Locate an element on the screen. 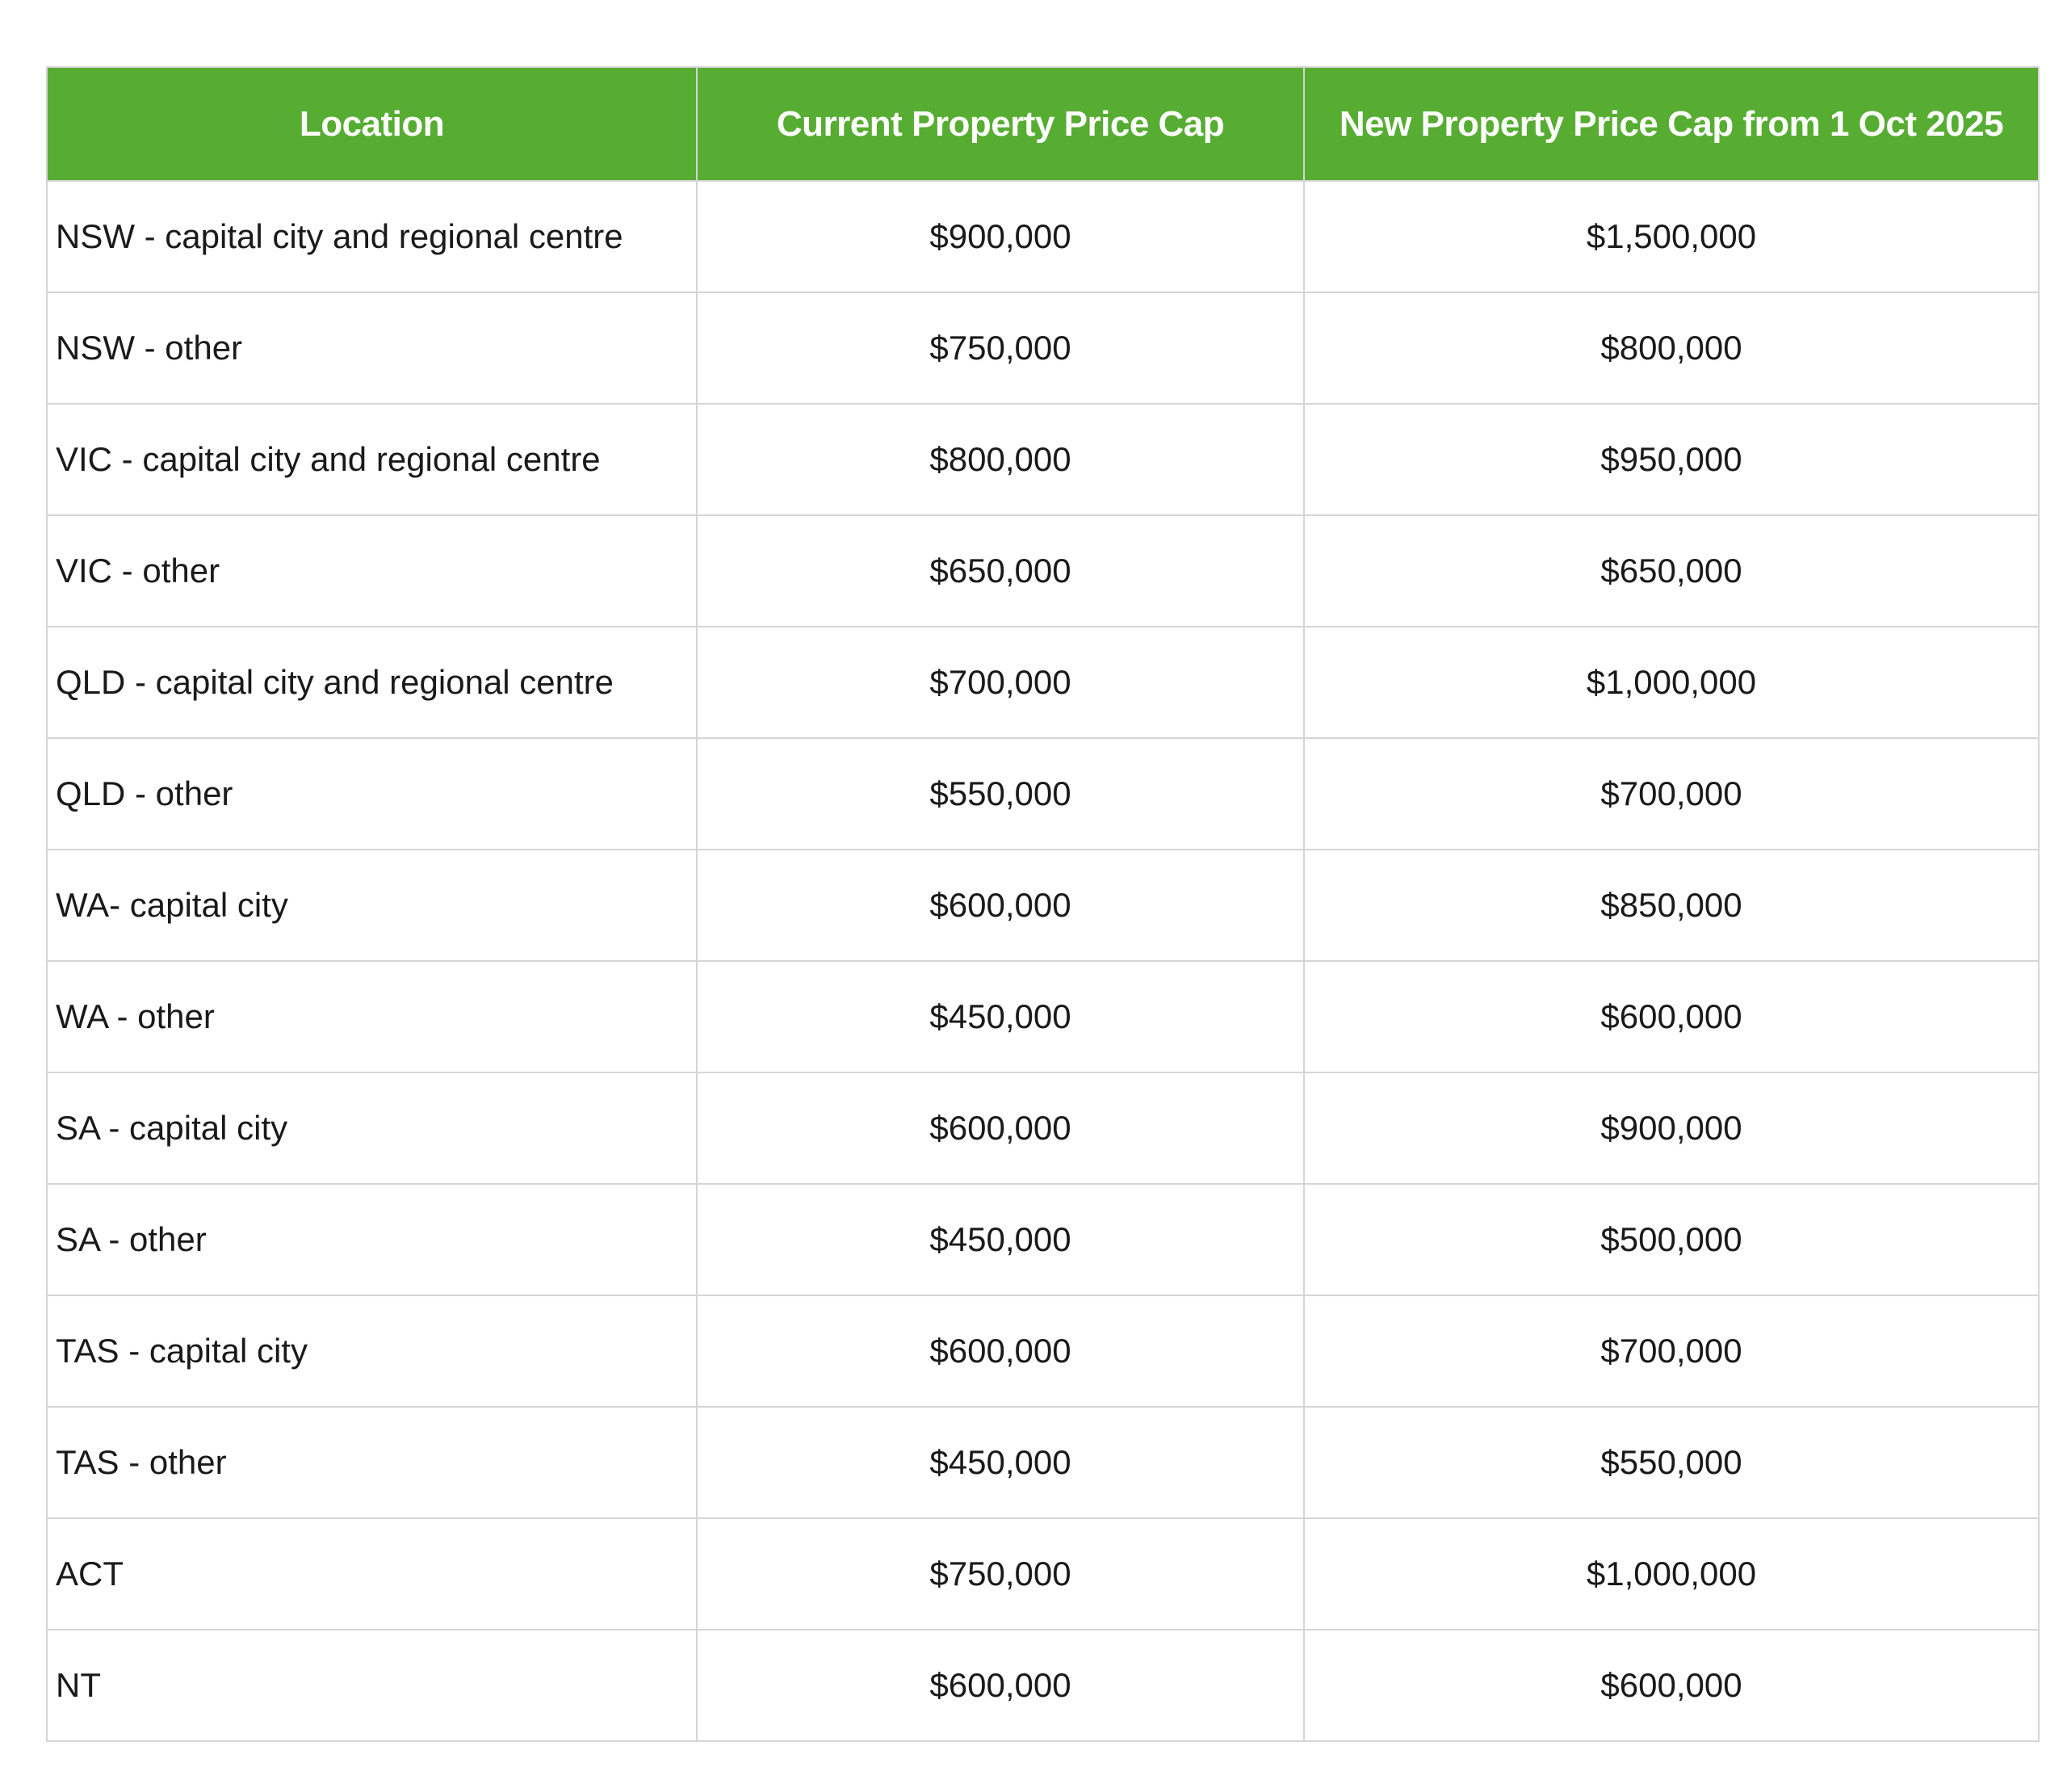  table-row: VIC - other $650,000 $650,000 is located at coordinates (1043, 570).